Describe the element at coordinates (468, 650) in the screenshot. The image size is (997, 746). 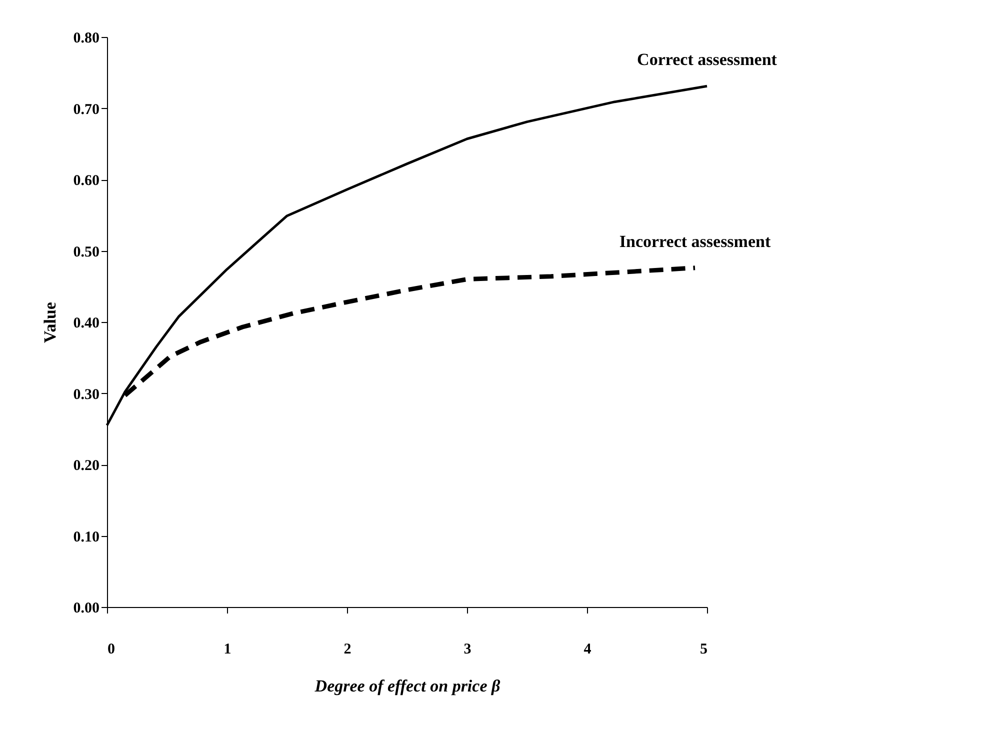
I see `x-tick-label: 3` at that location.